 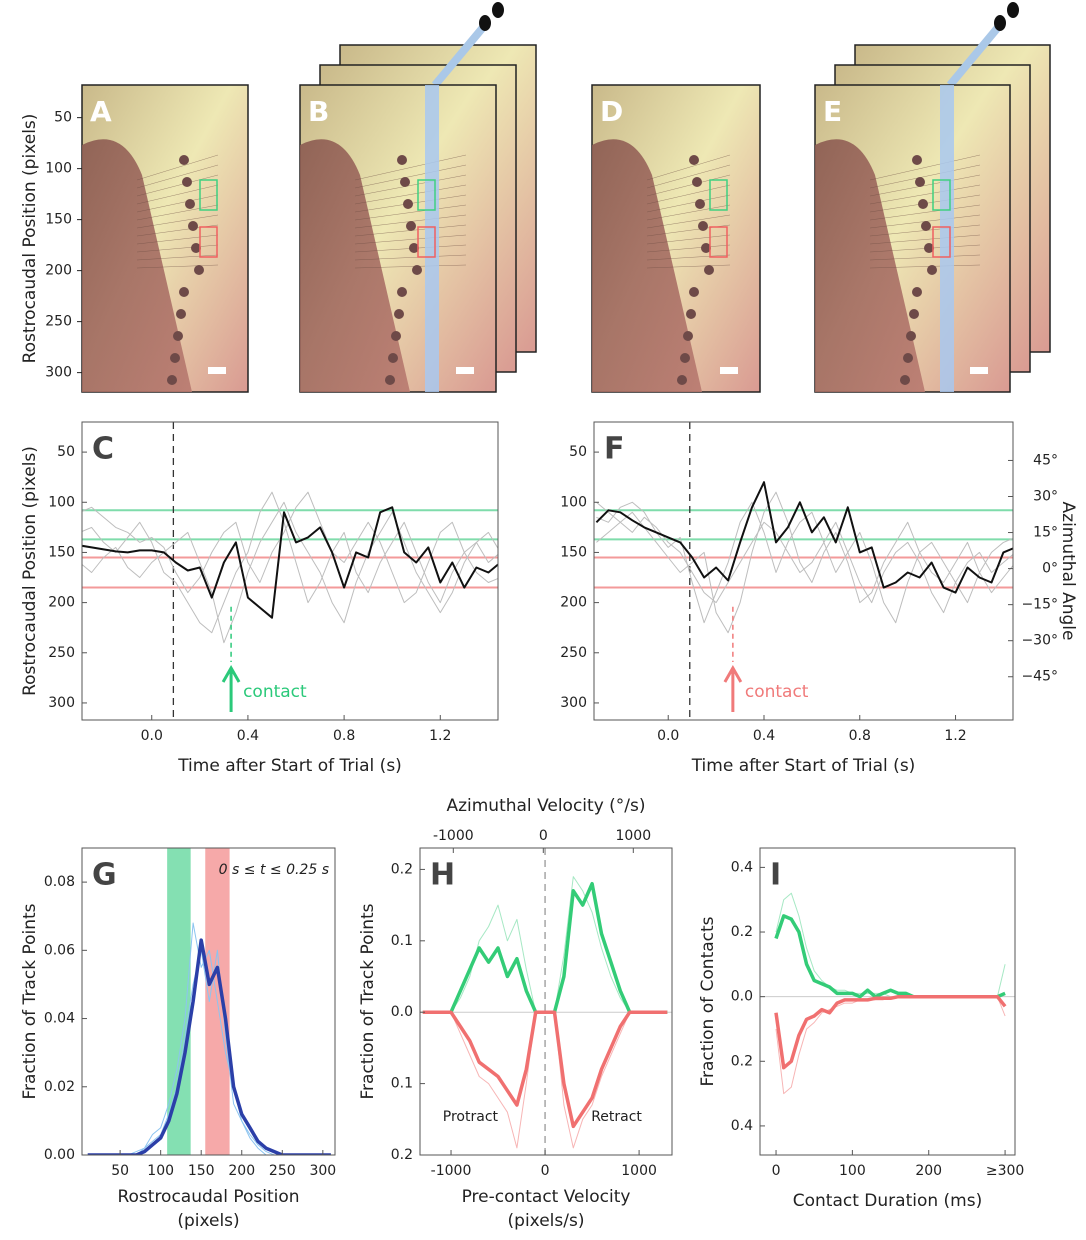 What do you see at coordinates (282, 1171) in the screenshot?
I see `x-tick-label: 250` at bounding box center [282, 1171].